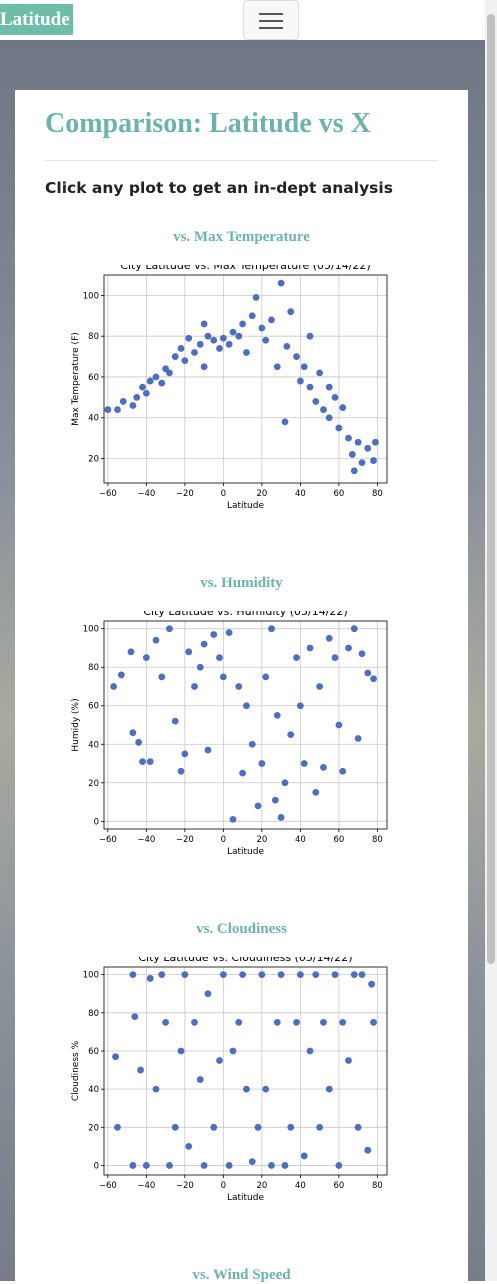 The width and height of the screenshot is (497, 1284). I want to click on navbar: Latitude, so click(242, 20).